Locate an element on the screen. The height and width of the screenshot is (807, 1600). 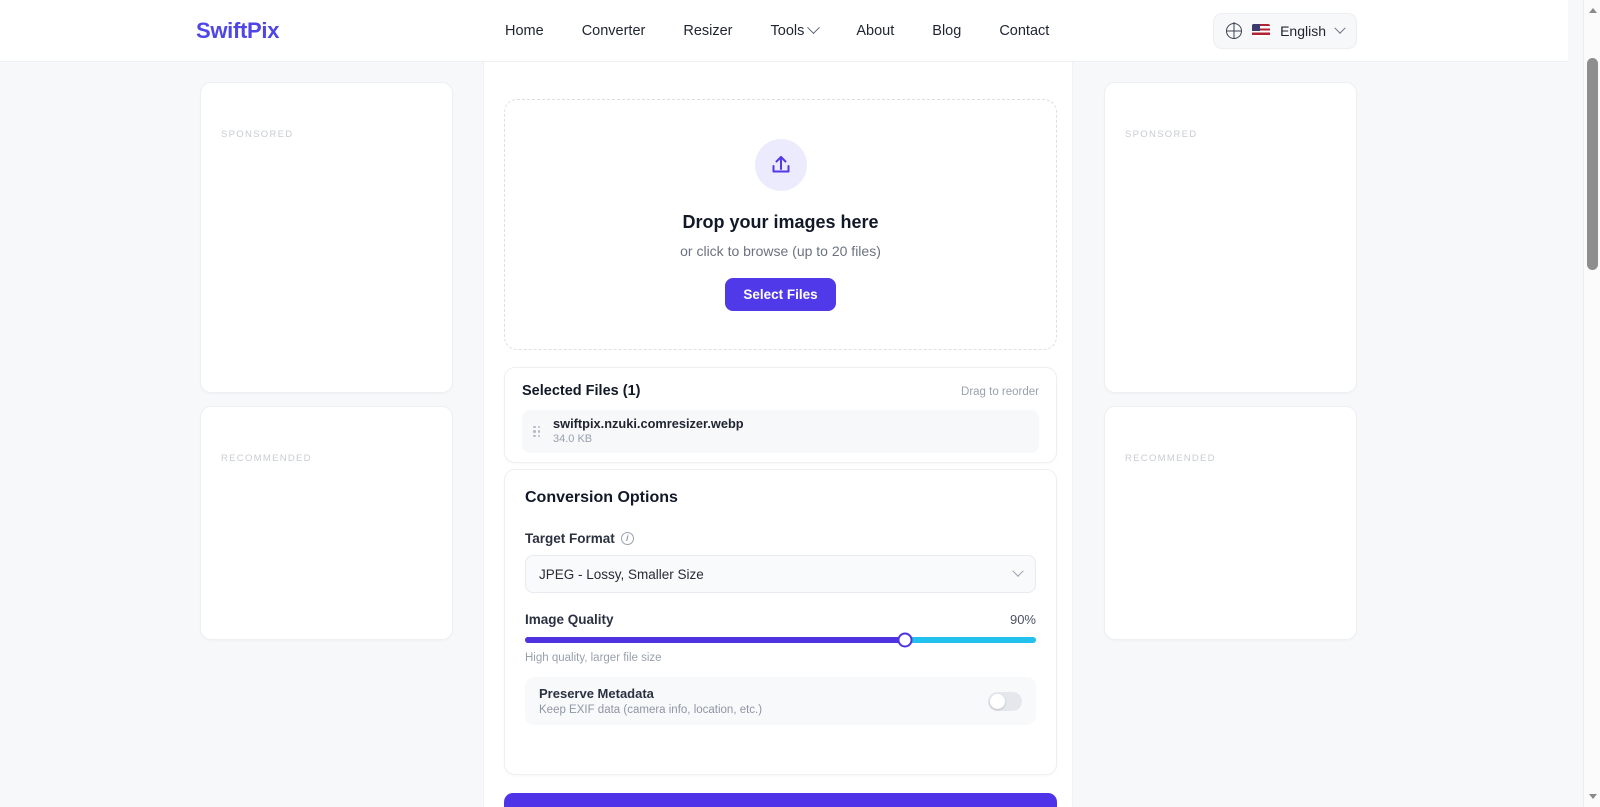
scrollbar-thumb is located at coordinates (1592, 164).